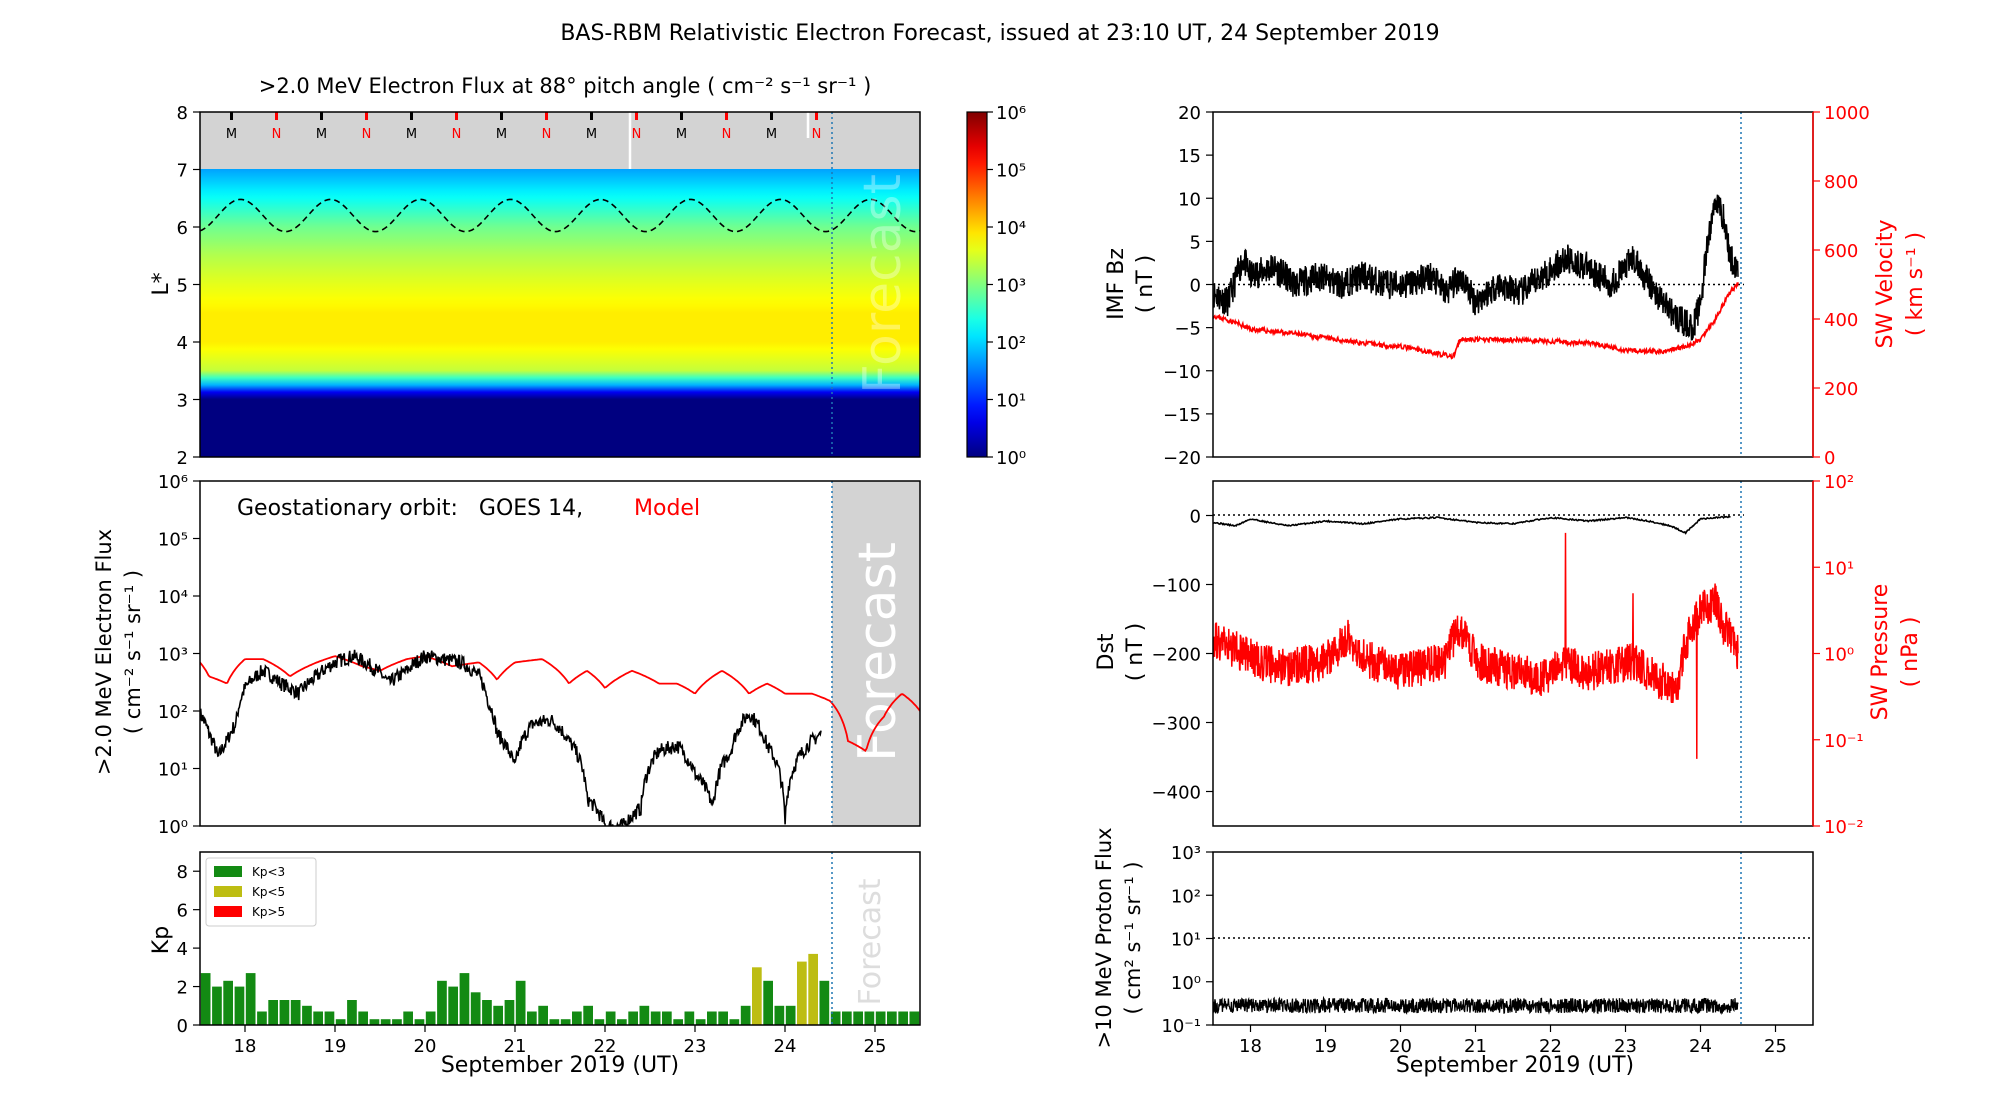  I want to click on proton-ytick-label: 10², so click(1186, 896).